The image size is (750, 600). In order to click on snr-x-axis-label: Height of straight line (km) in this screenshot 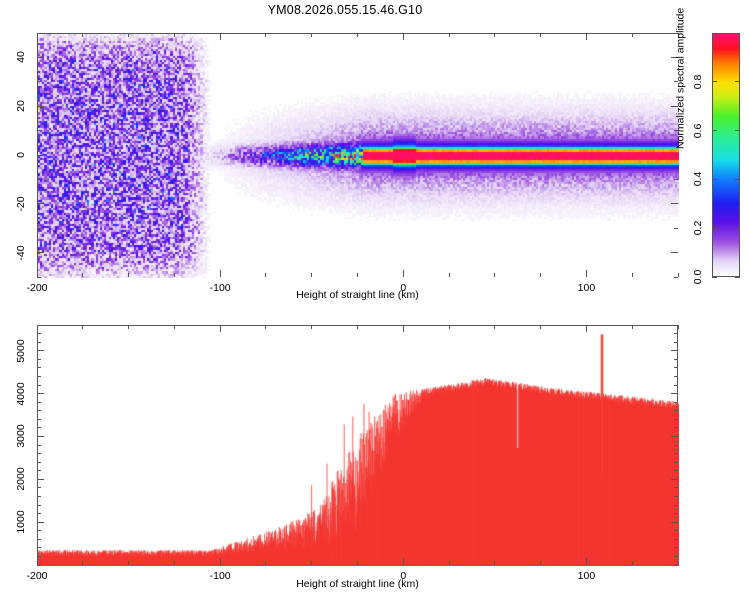, I will do `click(357, 584)`.